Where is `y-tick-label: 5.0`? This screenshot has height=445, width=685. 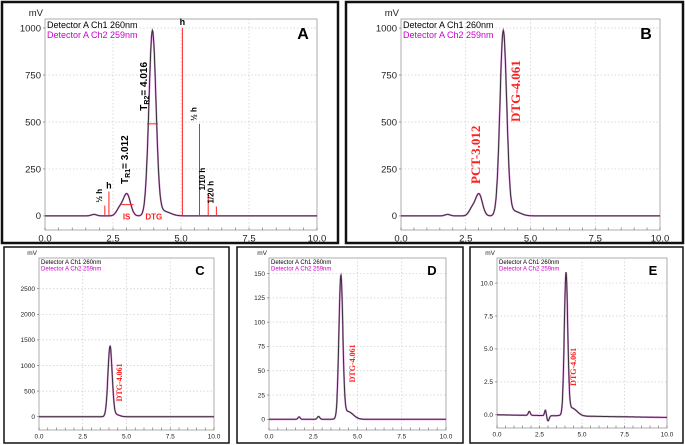
y-tick-label: 5.0 is located at coordinates (488, 349).